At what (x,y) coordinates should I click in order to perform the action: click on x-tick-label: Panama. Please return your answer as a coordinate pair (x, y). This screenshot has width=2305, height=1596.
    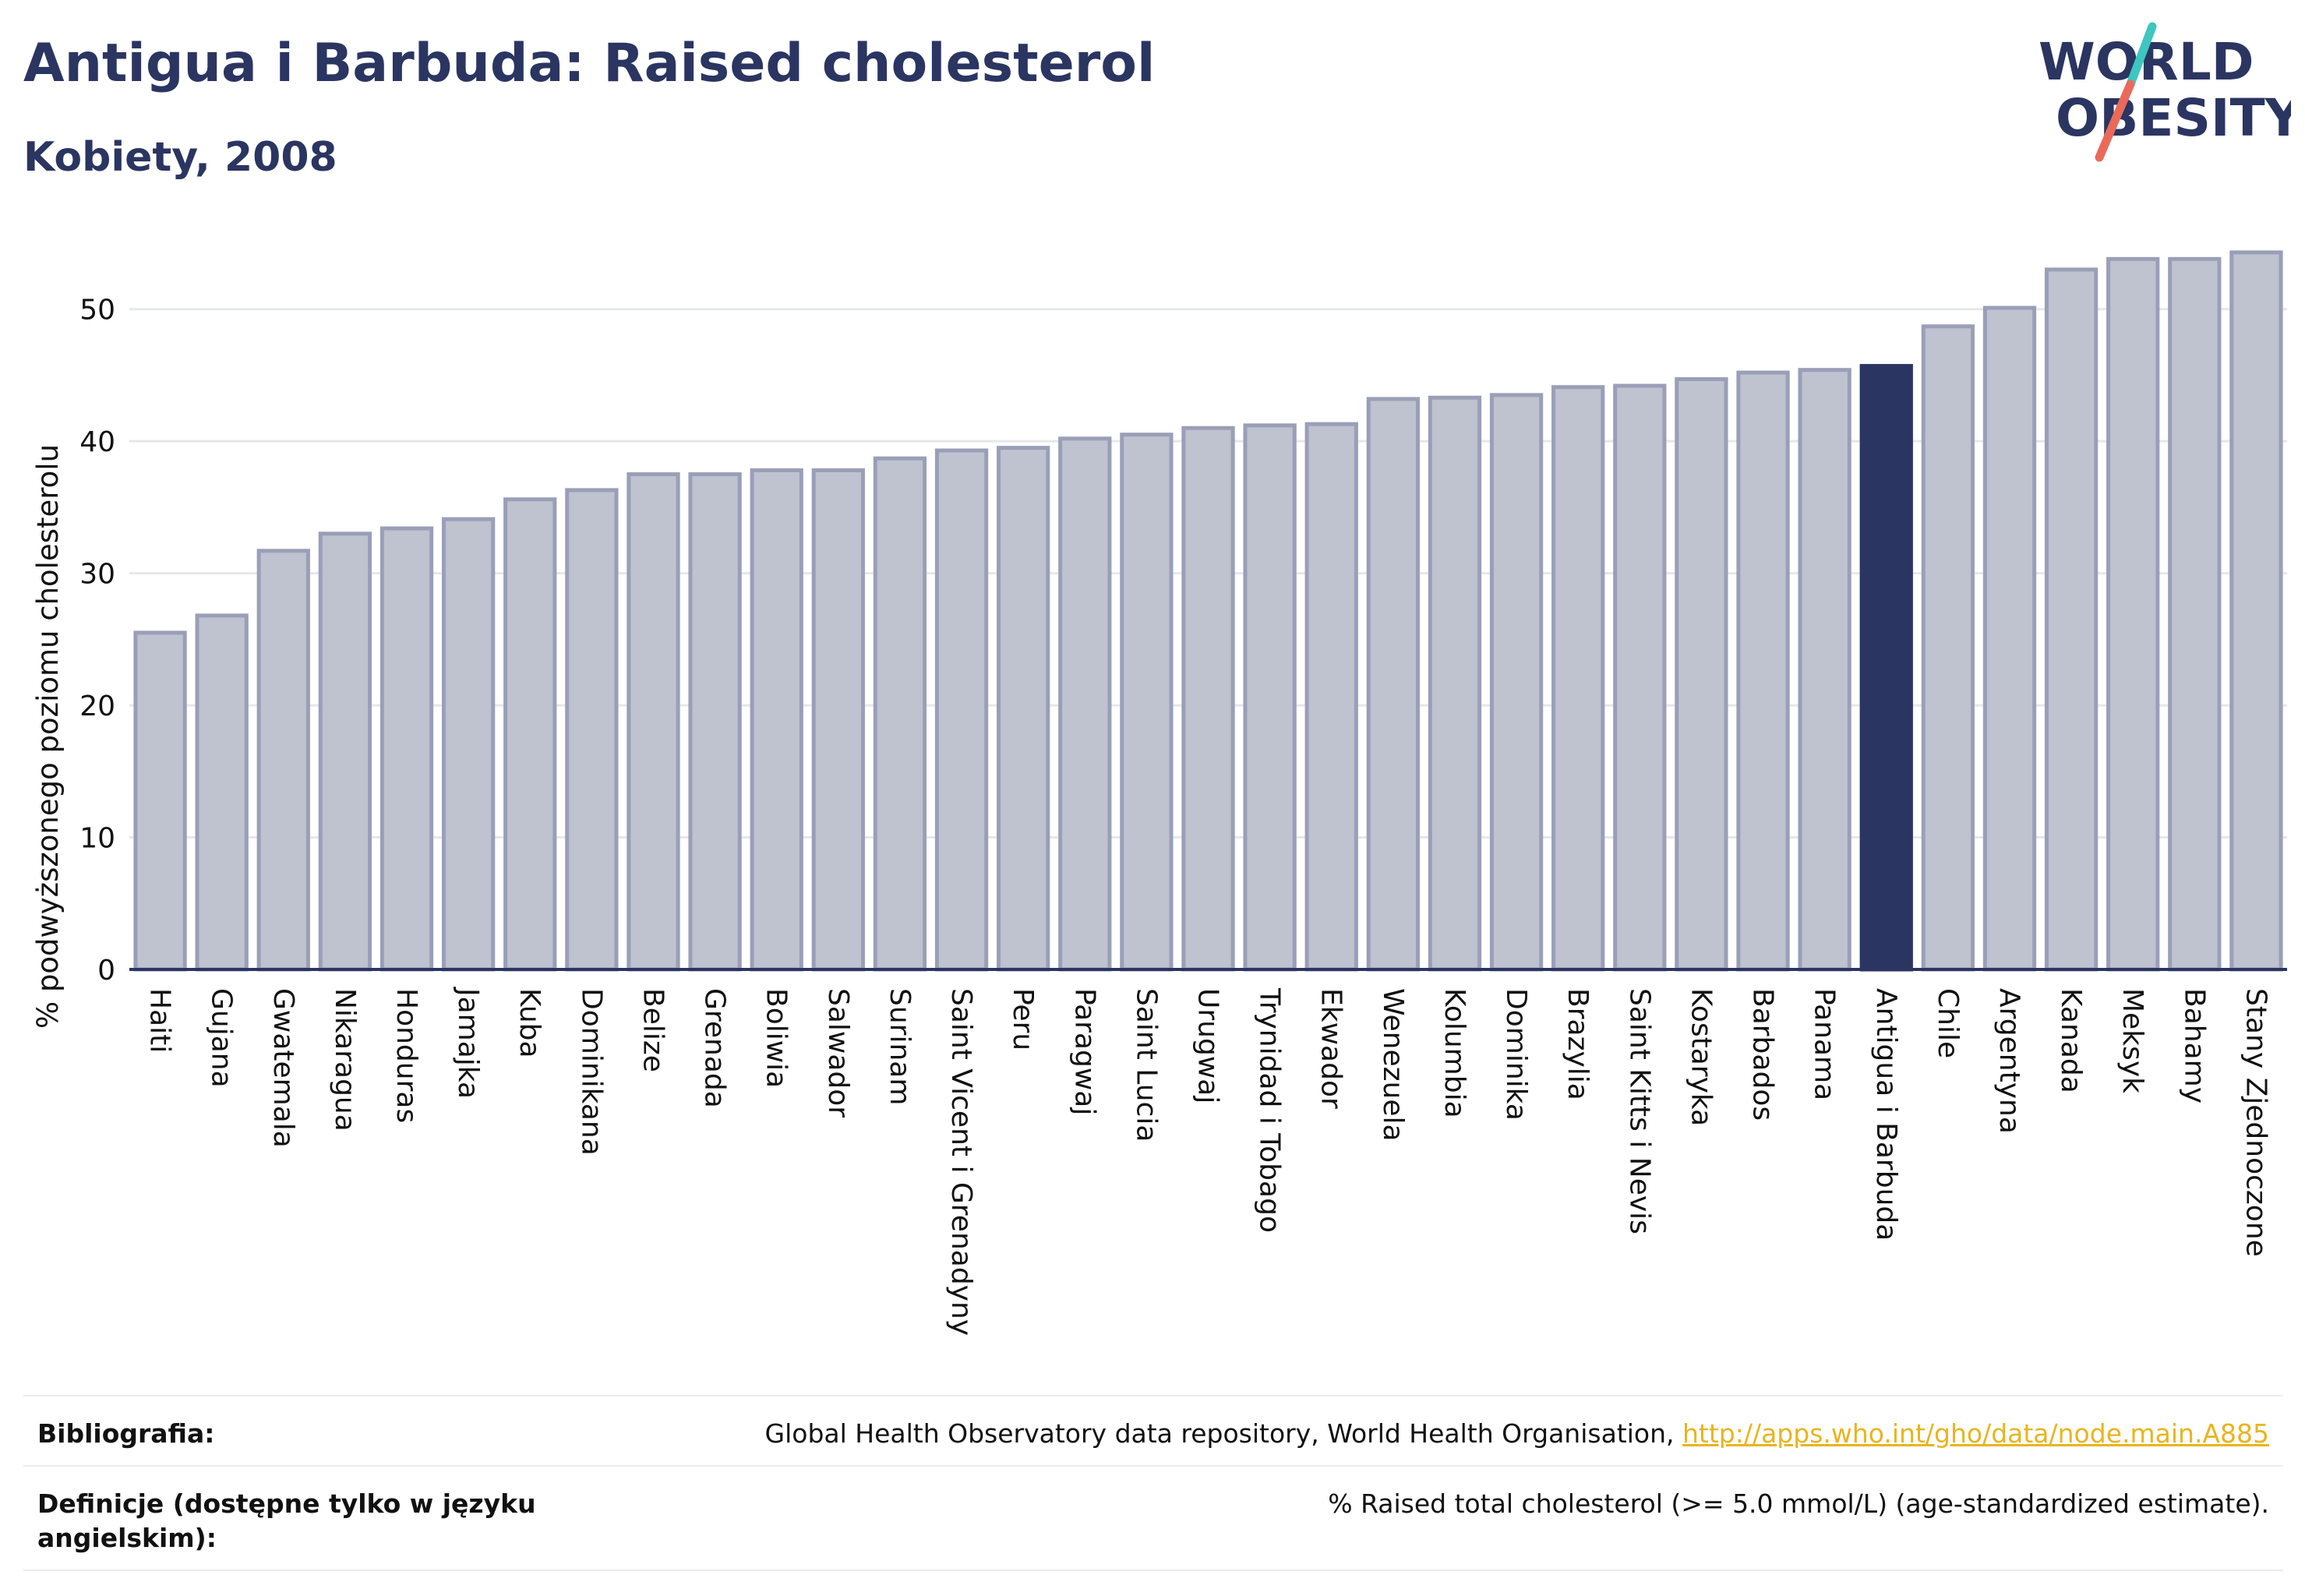
    Looking at the image, I should click on (1825, 1044).